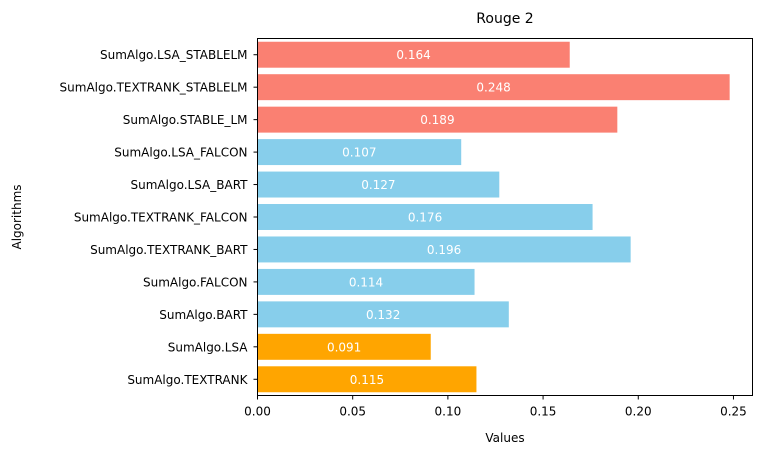 This screenshot has height=455, width=762. I want to click on bar-value-label: 0.132, so click(383, 315).